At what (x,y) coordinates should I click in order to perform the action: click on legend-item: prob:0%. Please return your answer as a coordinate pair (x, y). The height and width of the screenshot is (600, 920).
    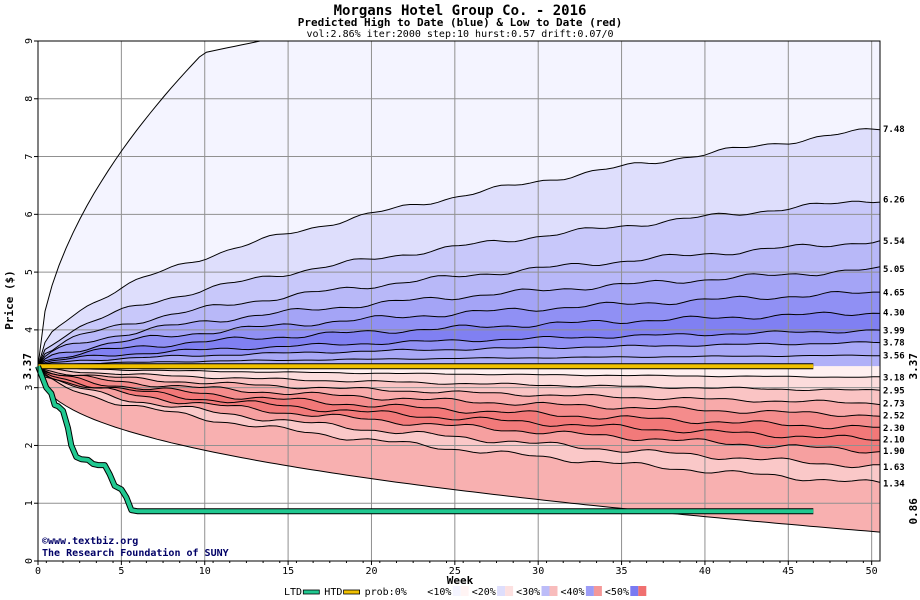
    Looking at the image, I should click on (395, 592).